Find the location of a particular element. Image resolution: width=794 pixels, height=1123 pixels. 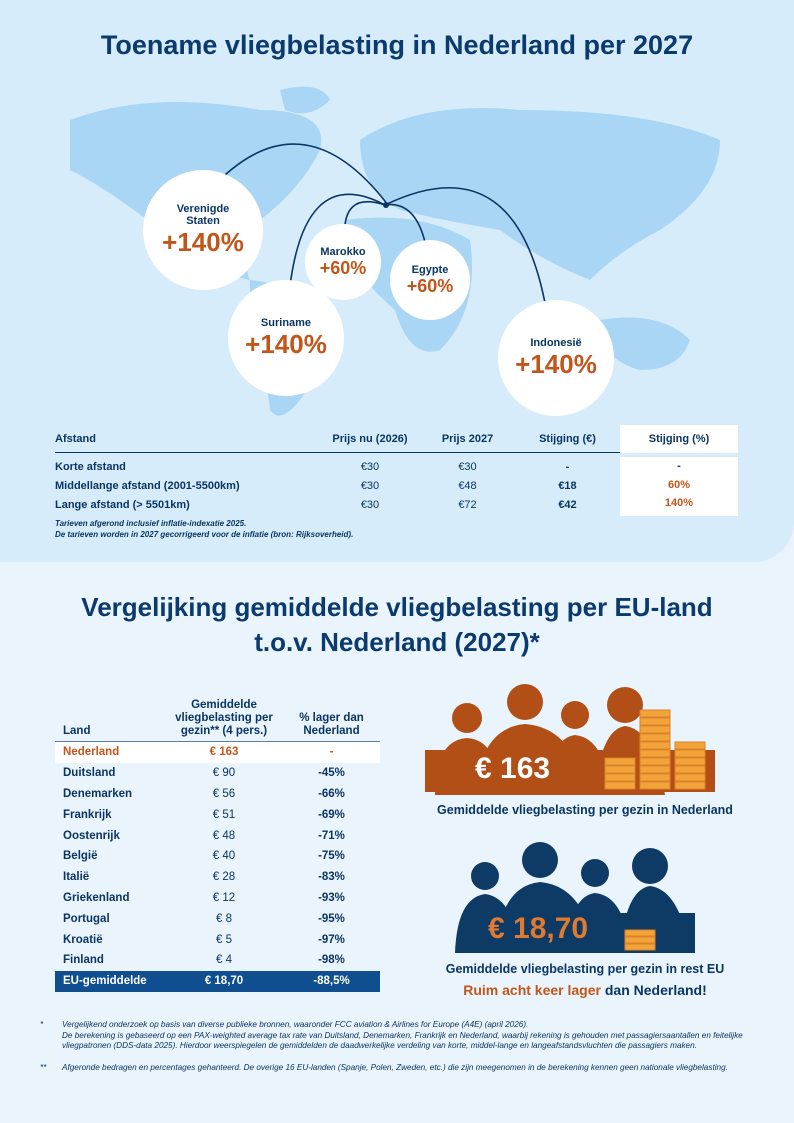

table-cell: België is located at coordinates (80, 856).